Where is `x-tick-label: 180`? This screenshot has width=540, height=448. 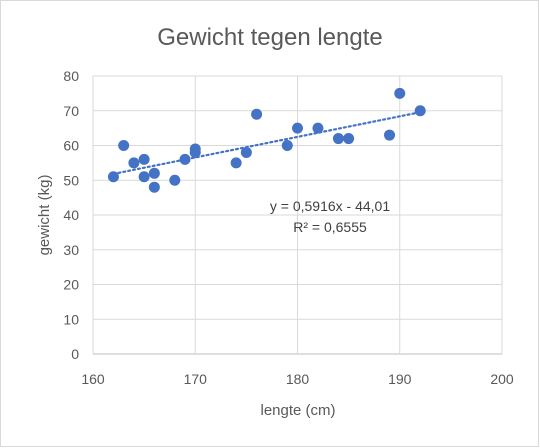
x-tick-label: 180 is located at coordinates (298, 379).